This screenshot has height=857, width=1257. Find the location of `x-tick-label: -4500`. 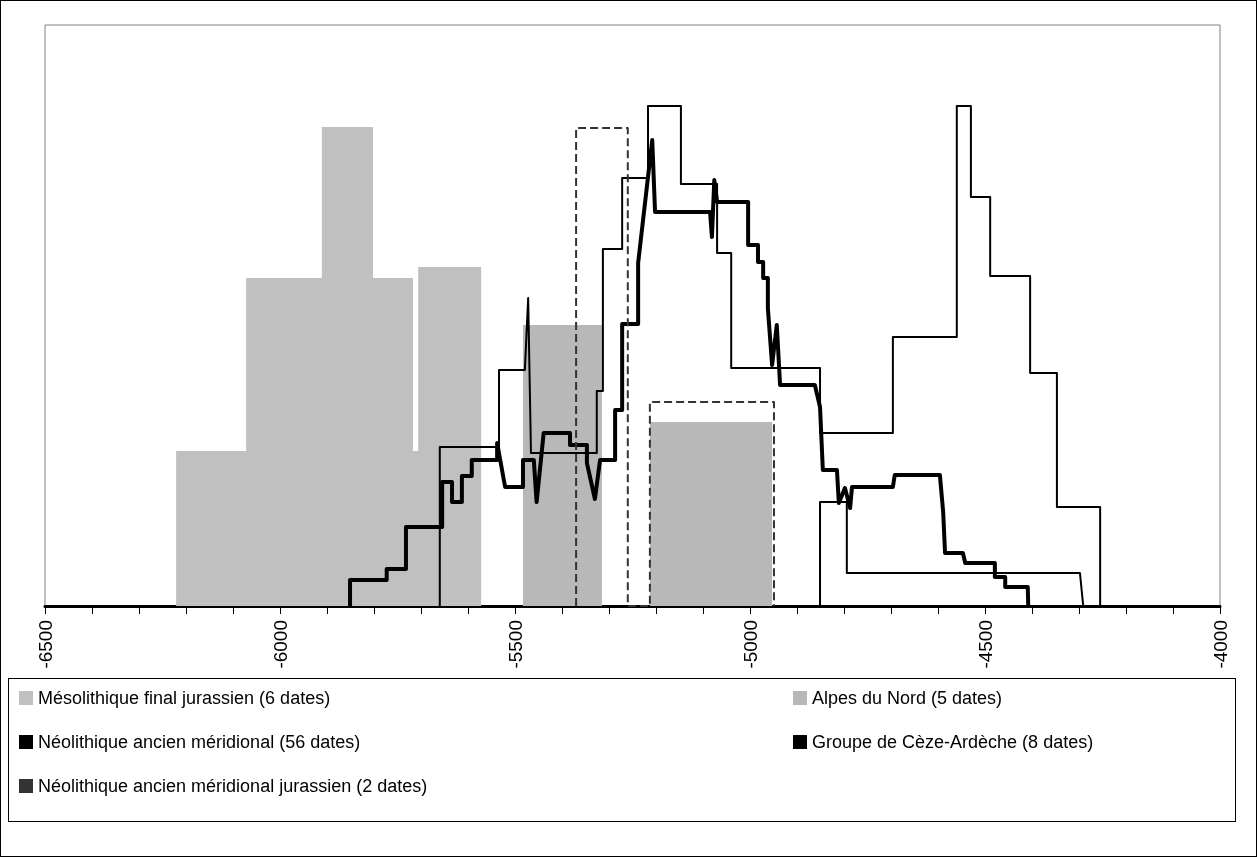

x-tick-label: -4500 is located at coordinates (985, 644).